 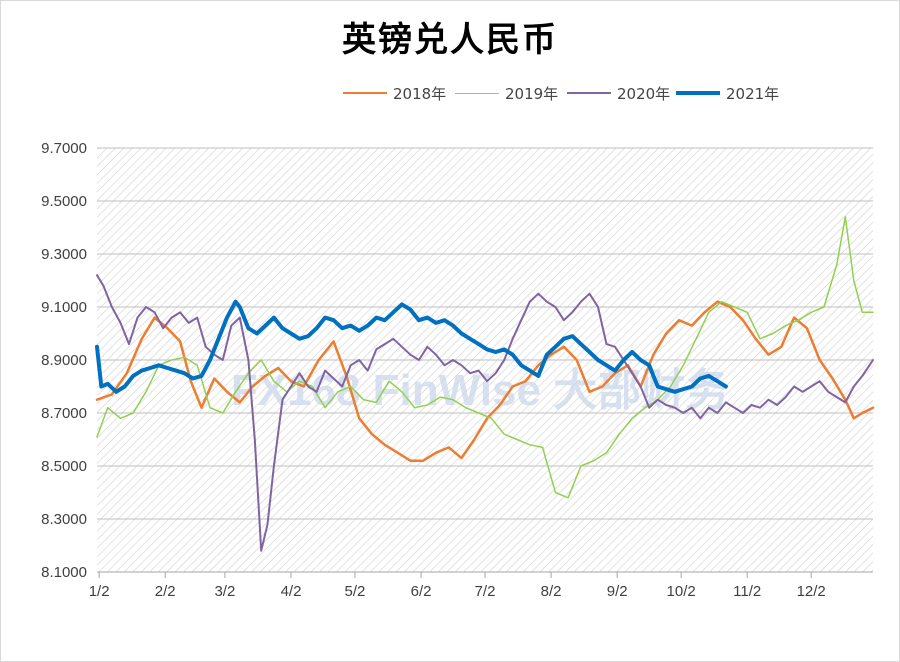 What do you see at coordinates (64, 572) in the screenshot?
I see `y-tick-label: 8.1000` at bounding box center [64, 572].